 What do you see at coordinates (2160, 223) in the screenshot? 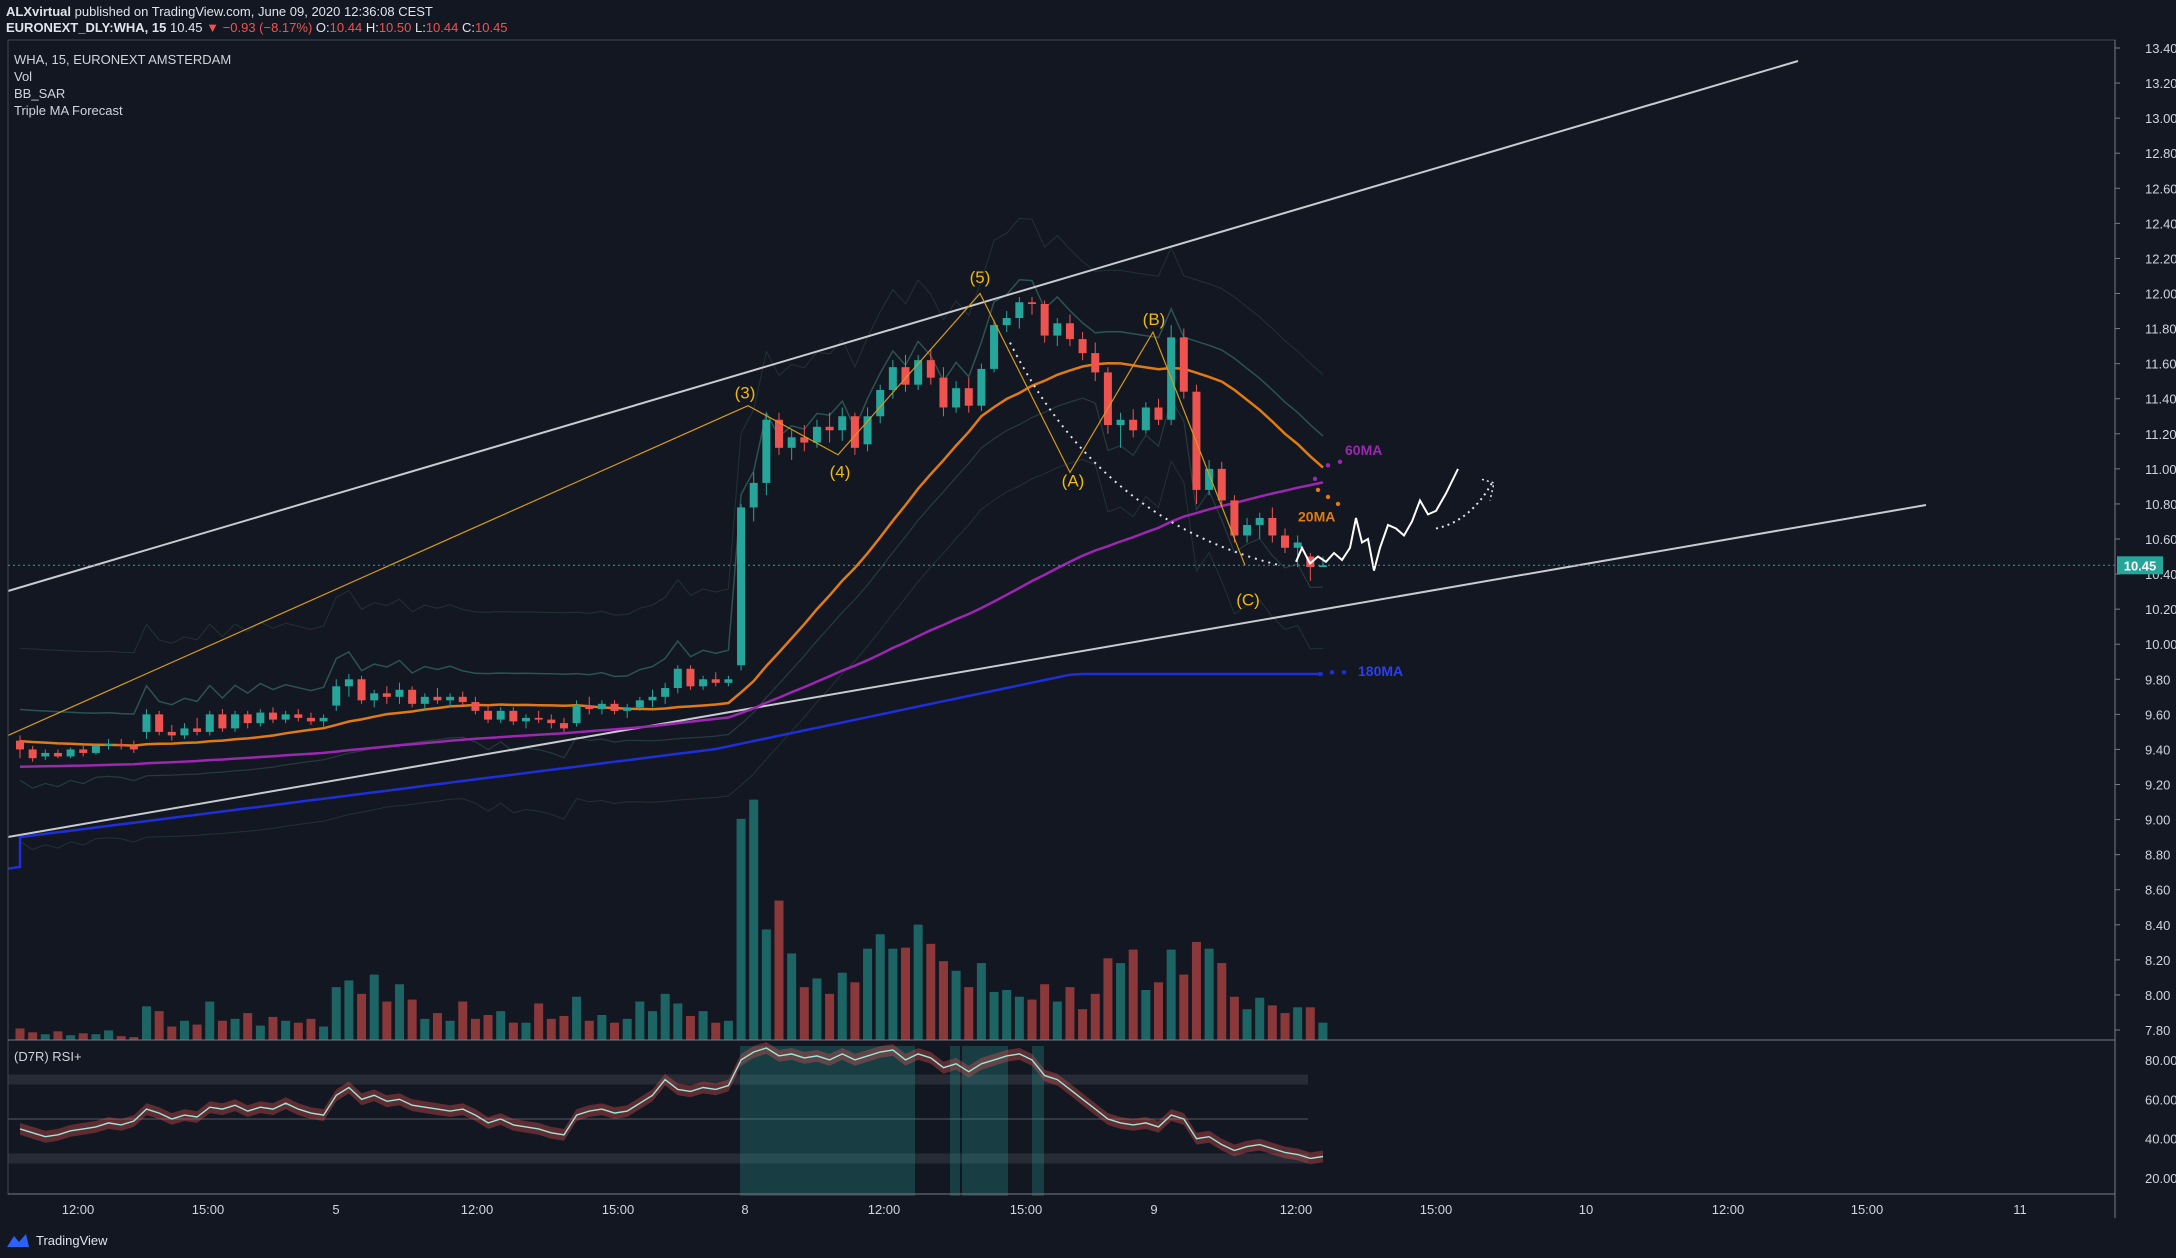
I see `y-tick-label: 12.40` at bounding box center [2160, 223].